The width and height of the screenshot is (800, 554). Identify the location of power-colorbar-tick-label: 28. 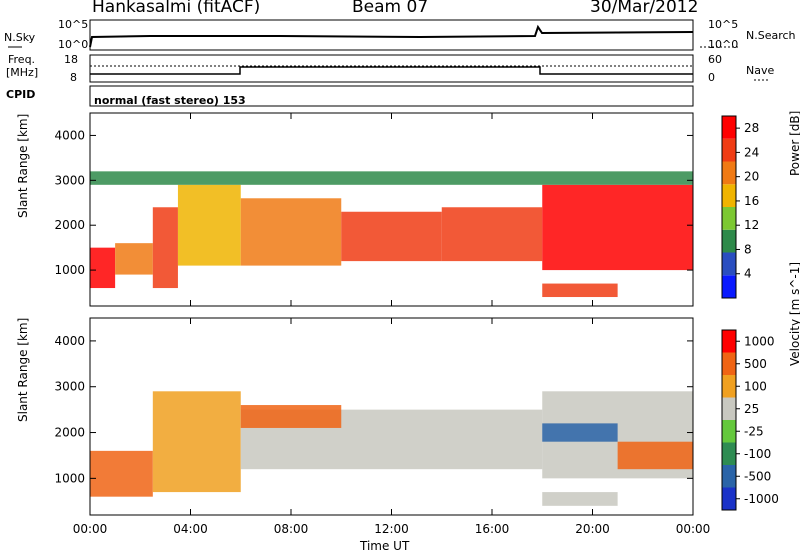
(751, 128).